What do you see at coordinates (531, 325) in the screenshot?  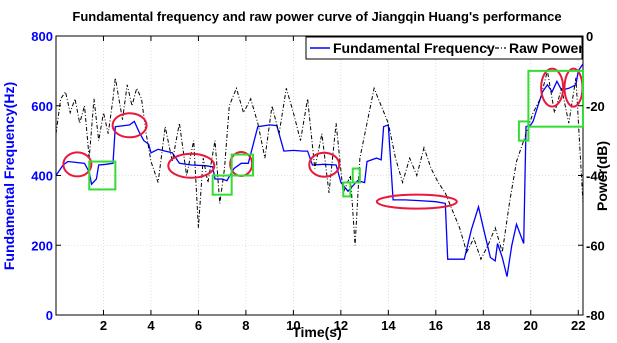 I see `x-tick-label: 20` at bounding box center [531, 325].